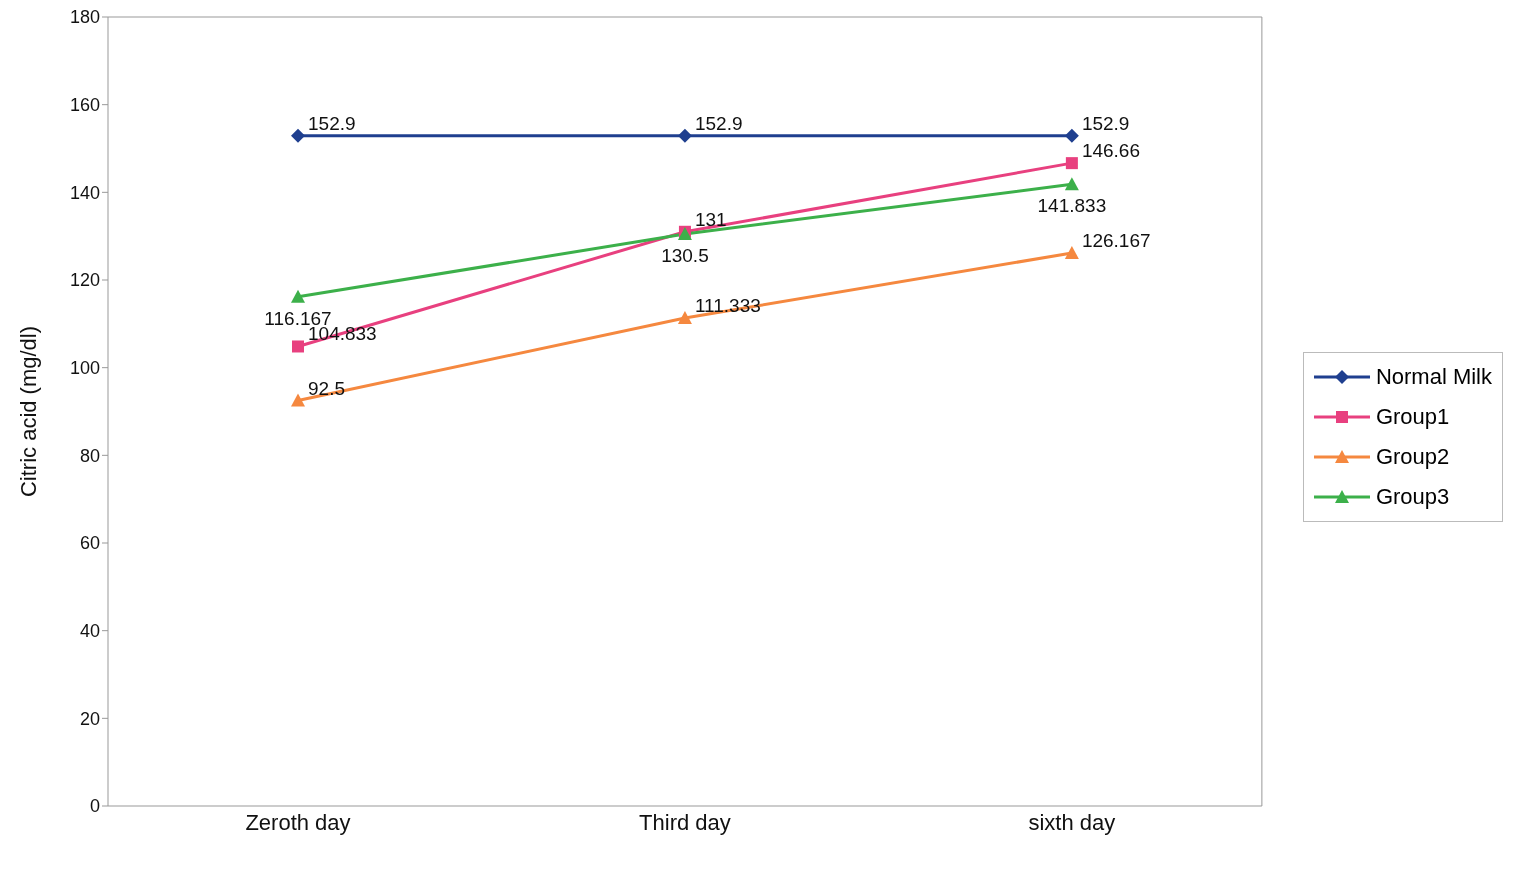 The image size is (1524, 874). What do you see at coordinates (1412, 417) in the screenshot?
I see `legend-label: Group1` at bounding box center [1412, 417].